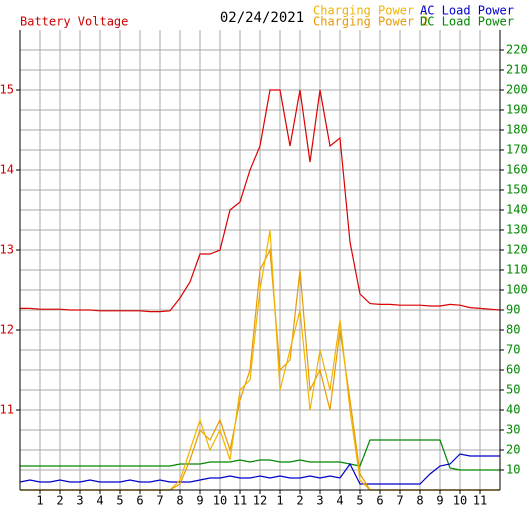  What do you see at coordinates (7, 250) in the screenshot?
I see `y-tick-label: 13` at bounding box center [7, 250].